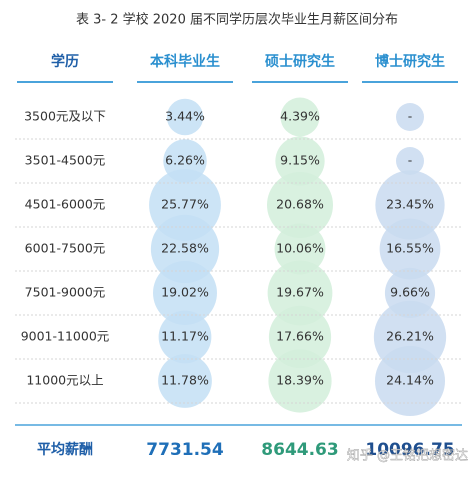 The image size is (474, 478). I want to click on value-cell: 25.77%, so click(185, 204).